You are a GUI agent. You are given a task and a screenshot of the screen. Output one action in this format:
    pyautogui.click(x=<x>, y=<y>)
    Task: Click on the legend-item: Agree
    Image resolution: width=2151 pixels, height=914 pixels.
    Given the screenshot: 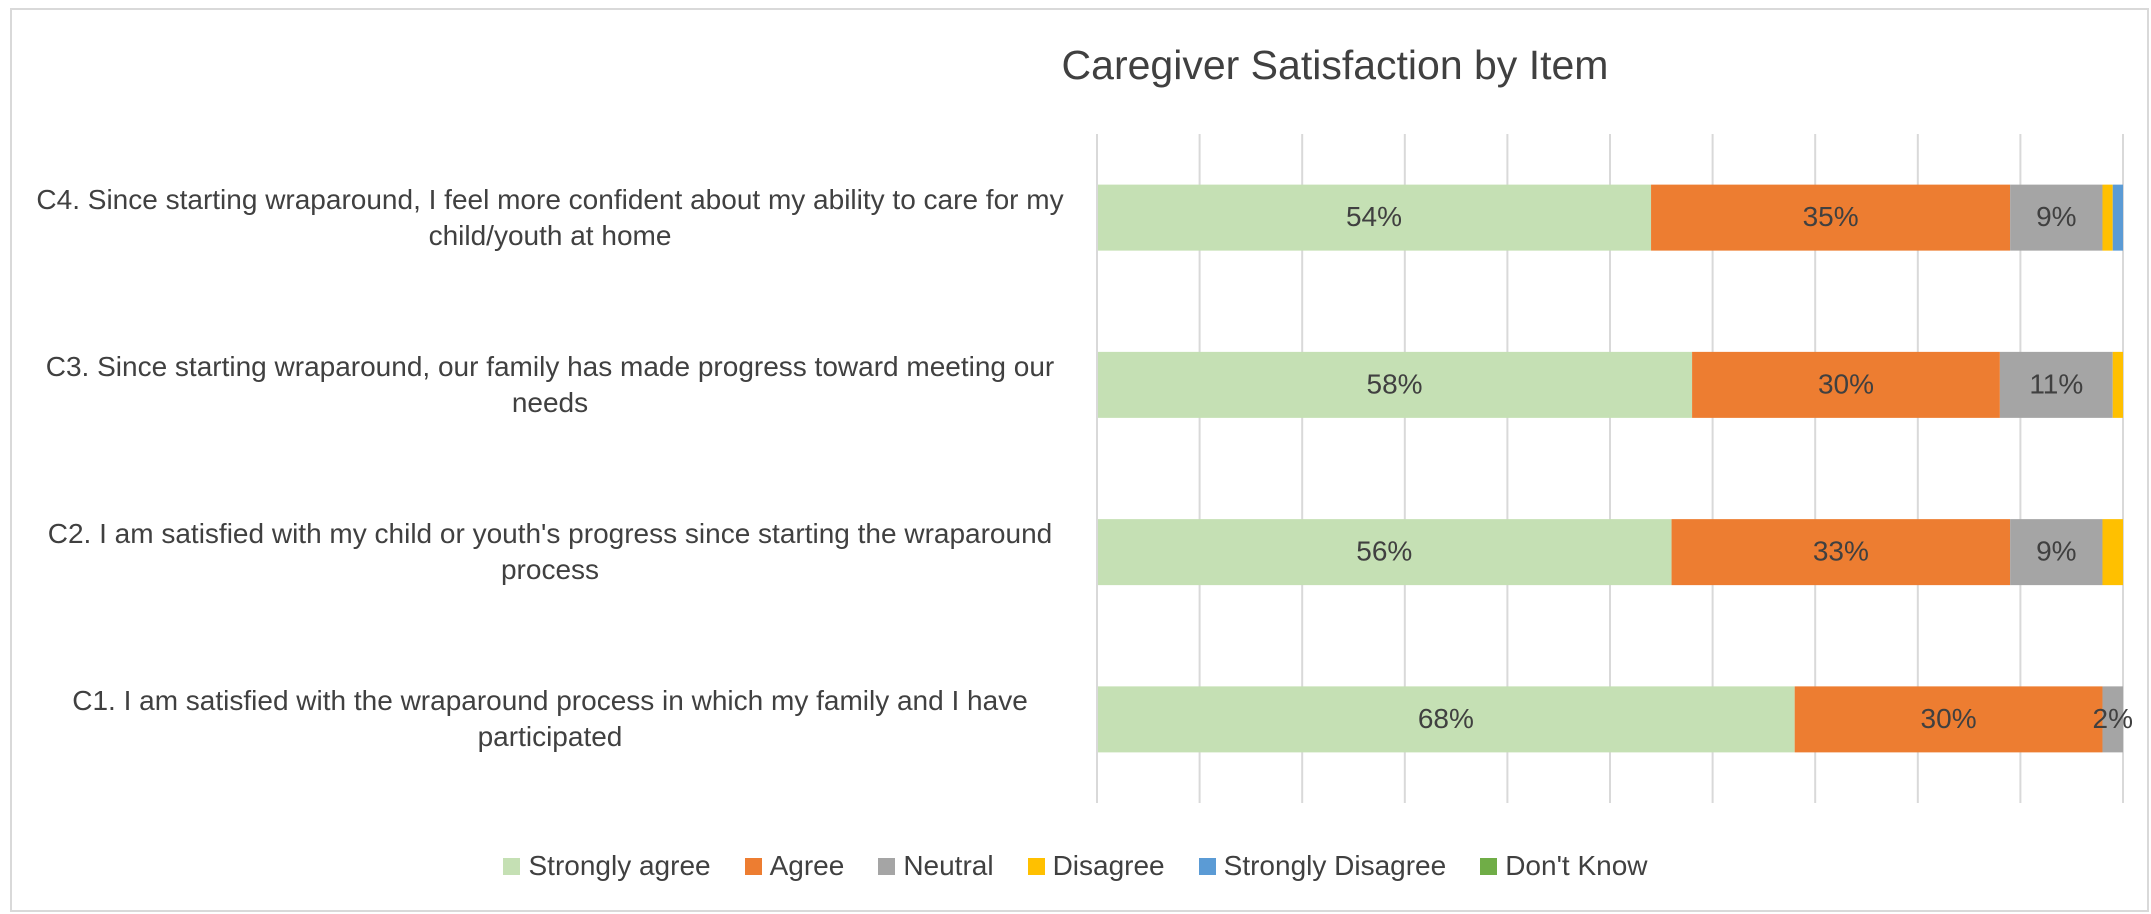 What is the action you would take?
    pyautogui.click(x=794, y=866)
    